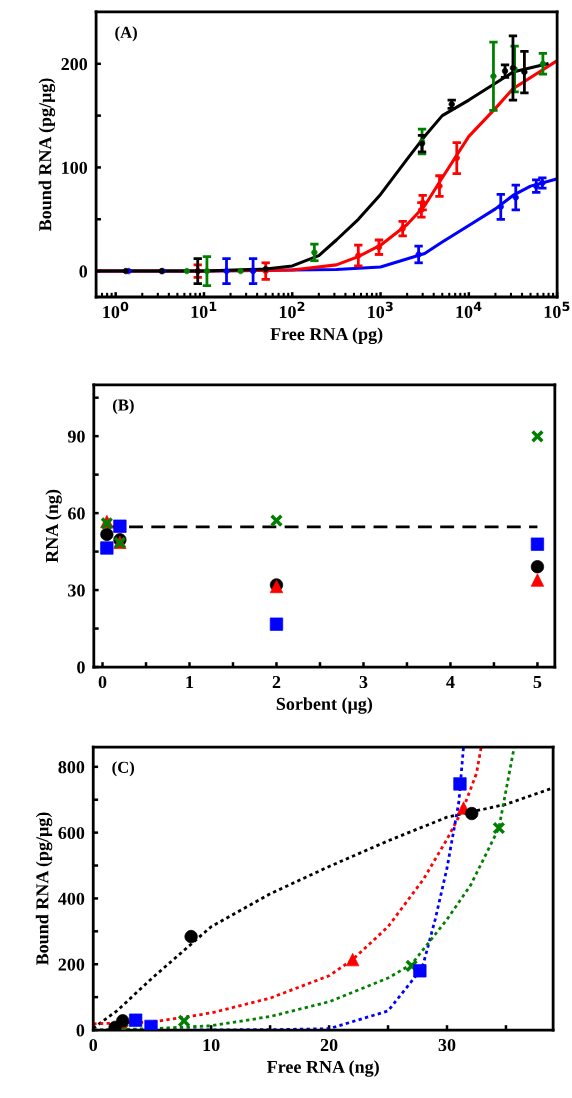 The width and height of the screenshot is (572, 1098). What do you see at coordinates (211, 1045) in the screenshot?
I see `x-tick-label: 10` at bounding box center [211, 1045].